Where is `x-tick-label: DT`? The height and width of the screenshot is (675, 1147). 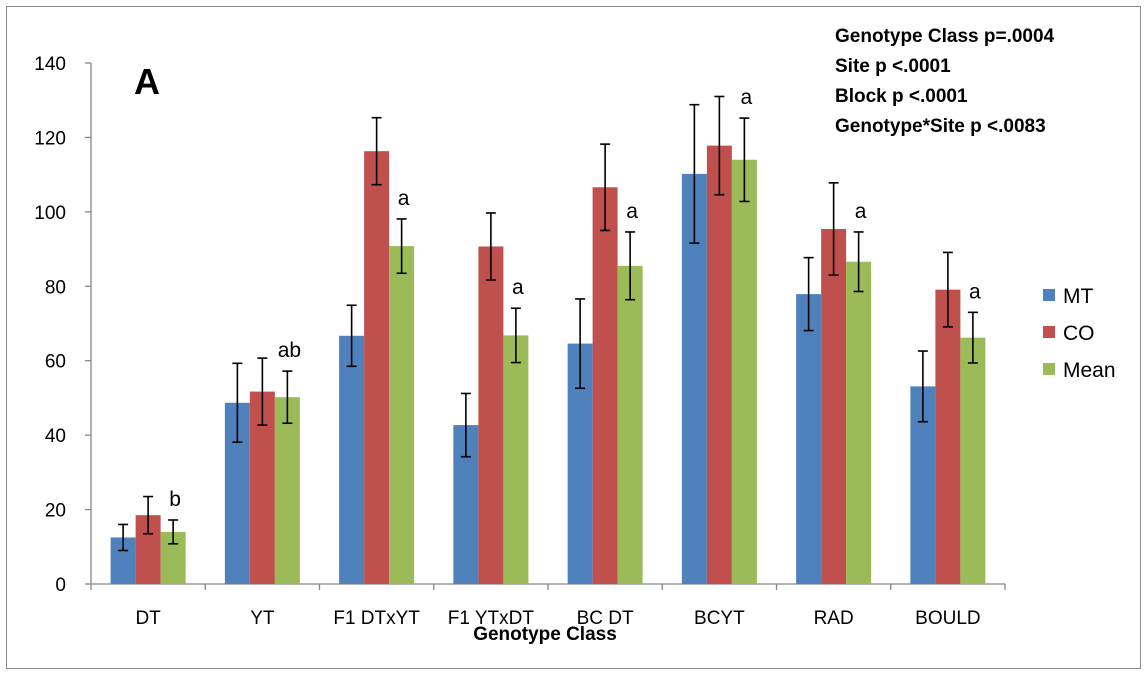
x-tick-label: DT is located at coordinates (148, 618).